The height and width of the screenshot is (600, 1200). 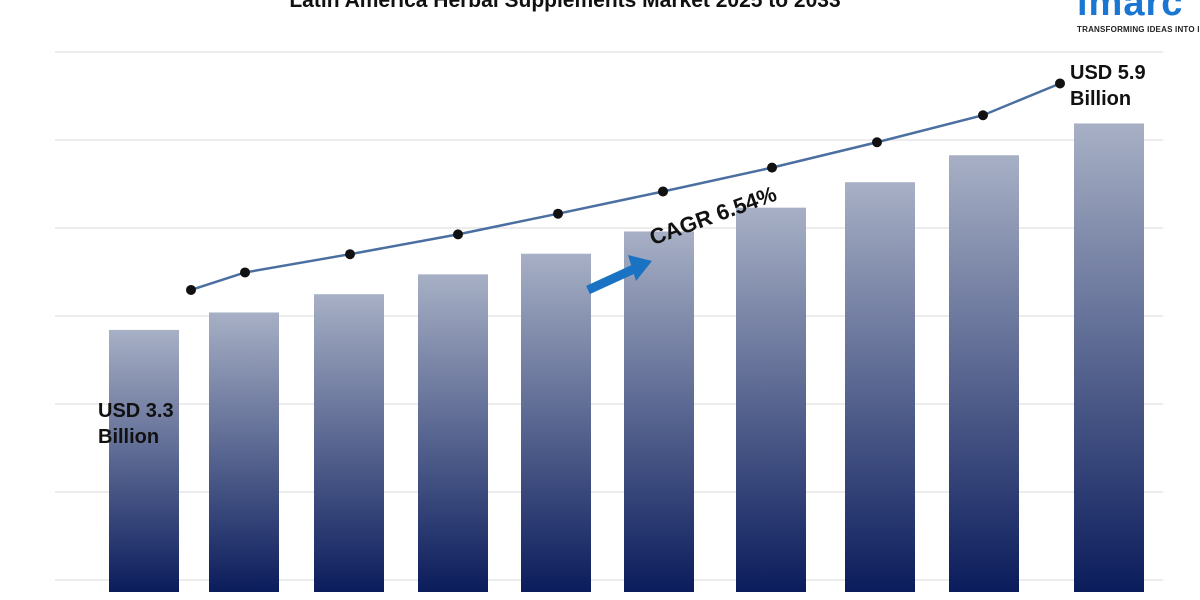 I want to click on imarc-logo: imarc TRANSFORMING IDEAS INTO IMPACT, so click(x=1117, y=20).